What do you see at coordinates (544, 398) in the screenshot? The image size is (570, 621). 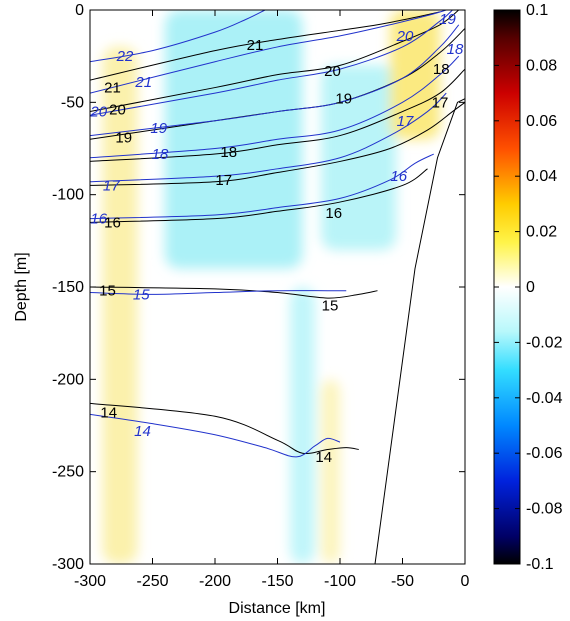 I see `colorbar-tick-label: -0.04` at bounding box center [544, 398].